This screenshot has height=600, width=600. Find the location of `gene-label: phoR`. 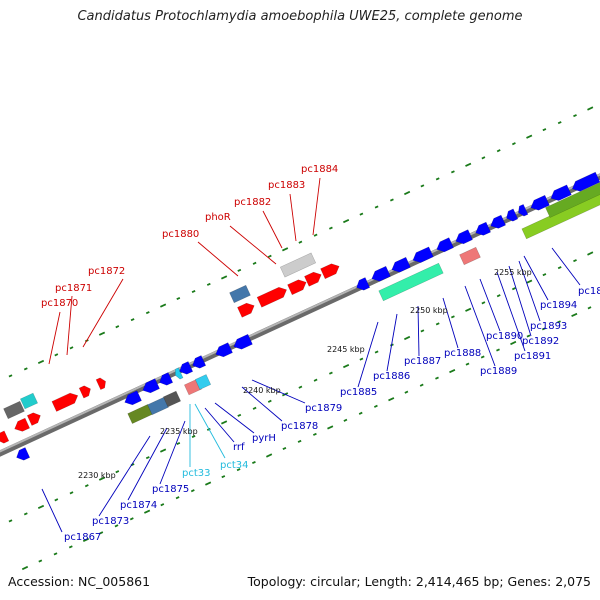

gene-label: phoR is located at coordinates (218, 217).